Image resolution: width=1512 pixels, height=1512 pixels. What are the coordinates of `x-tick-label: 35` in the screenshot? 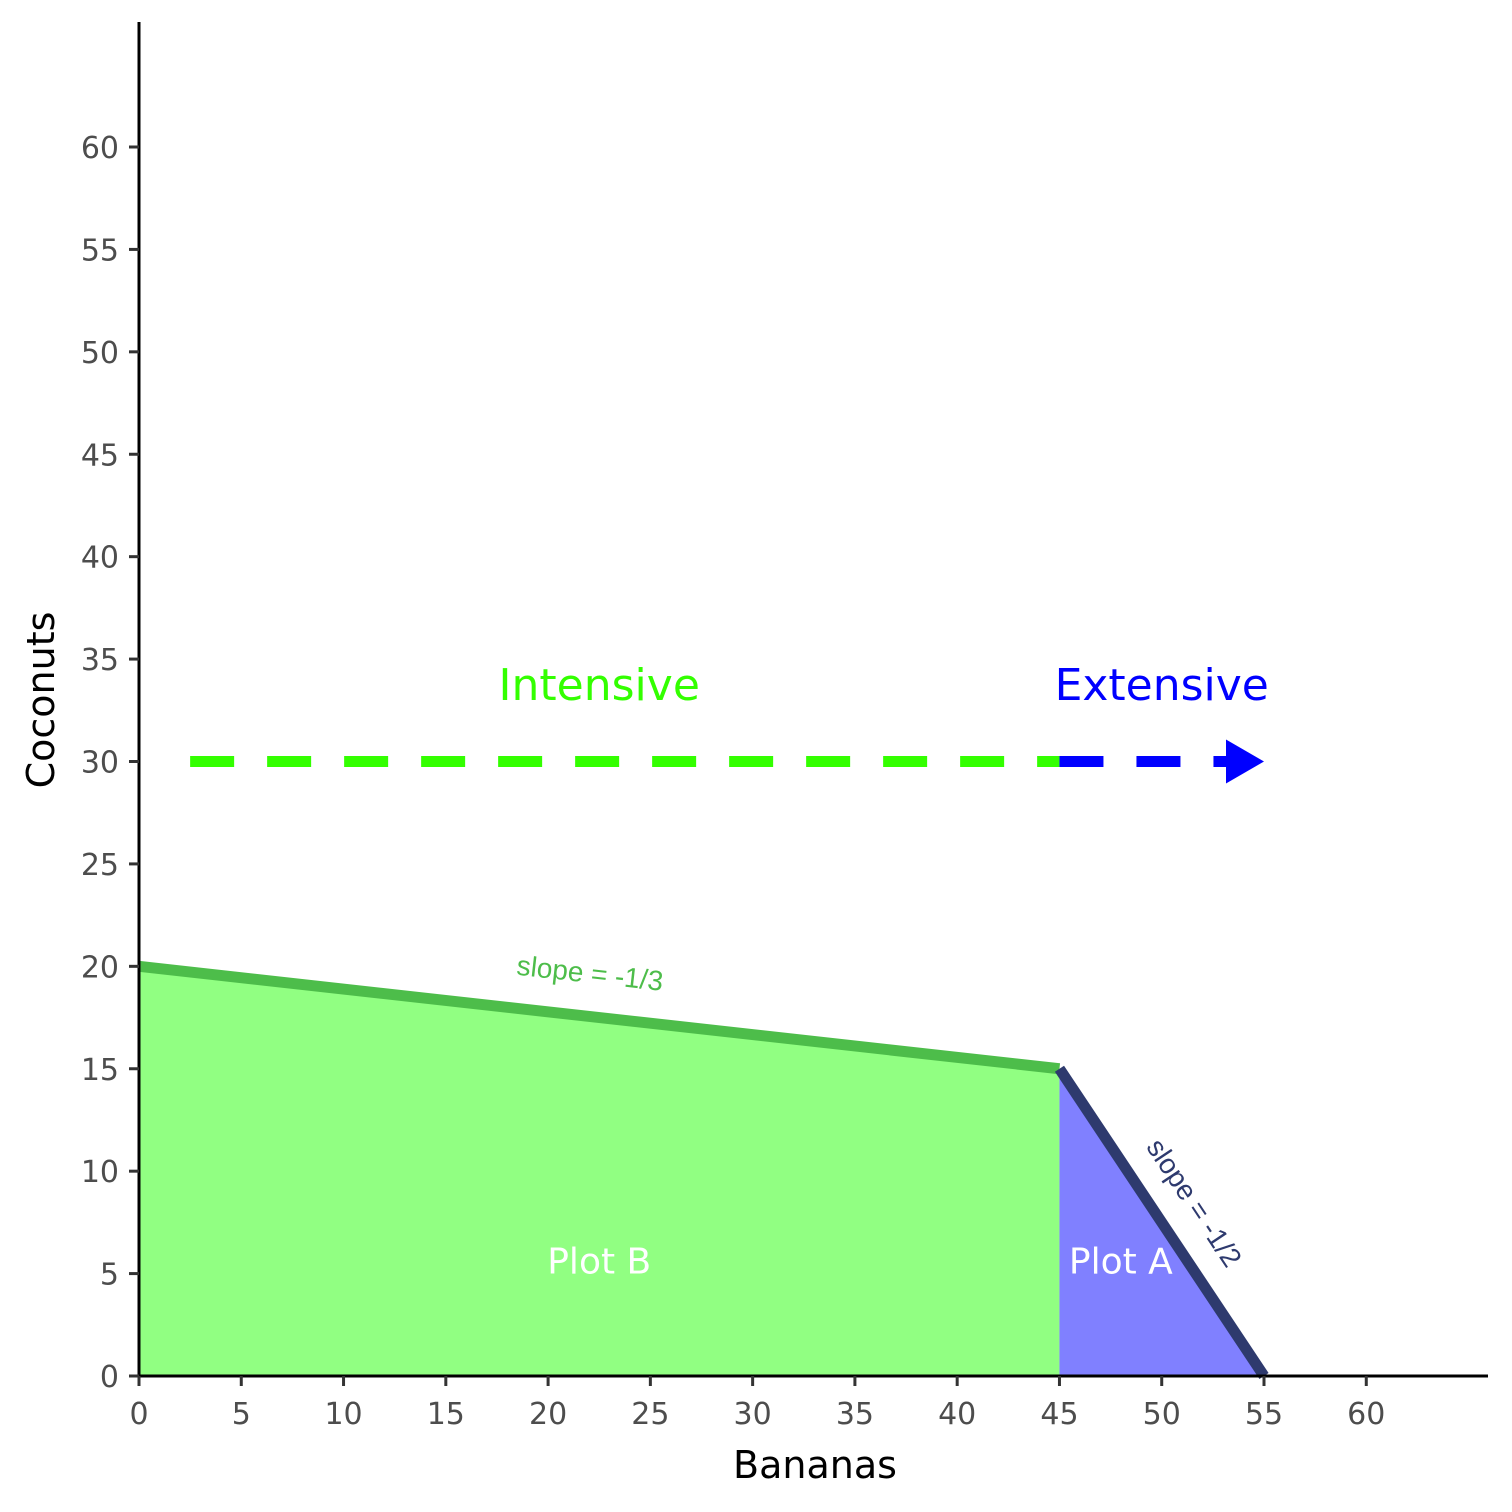 It's located at (855, 1414).